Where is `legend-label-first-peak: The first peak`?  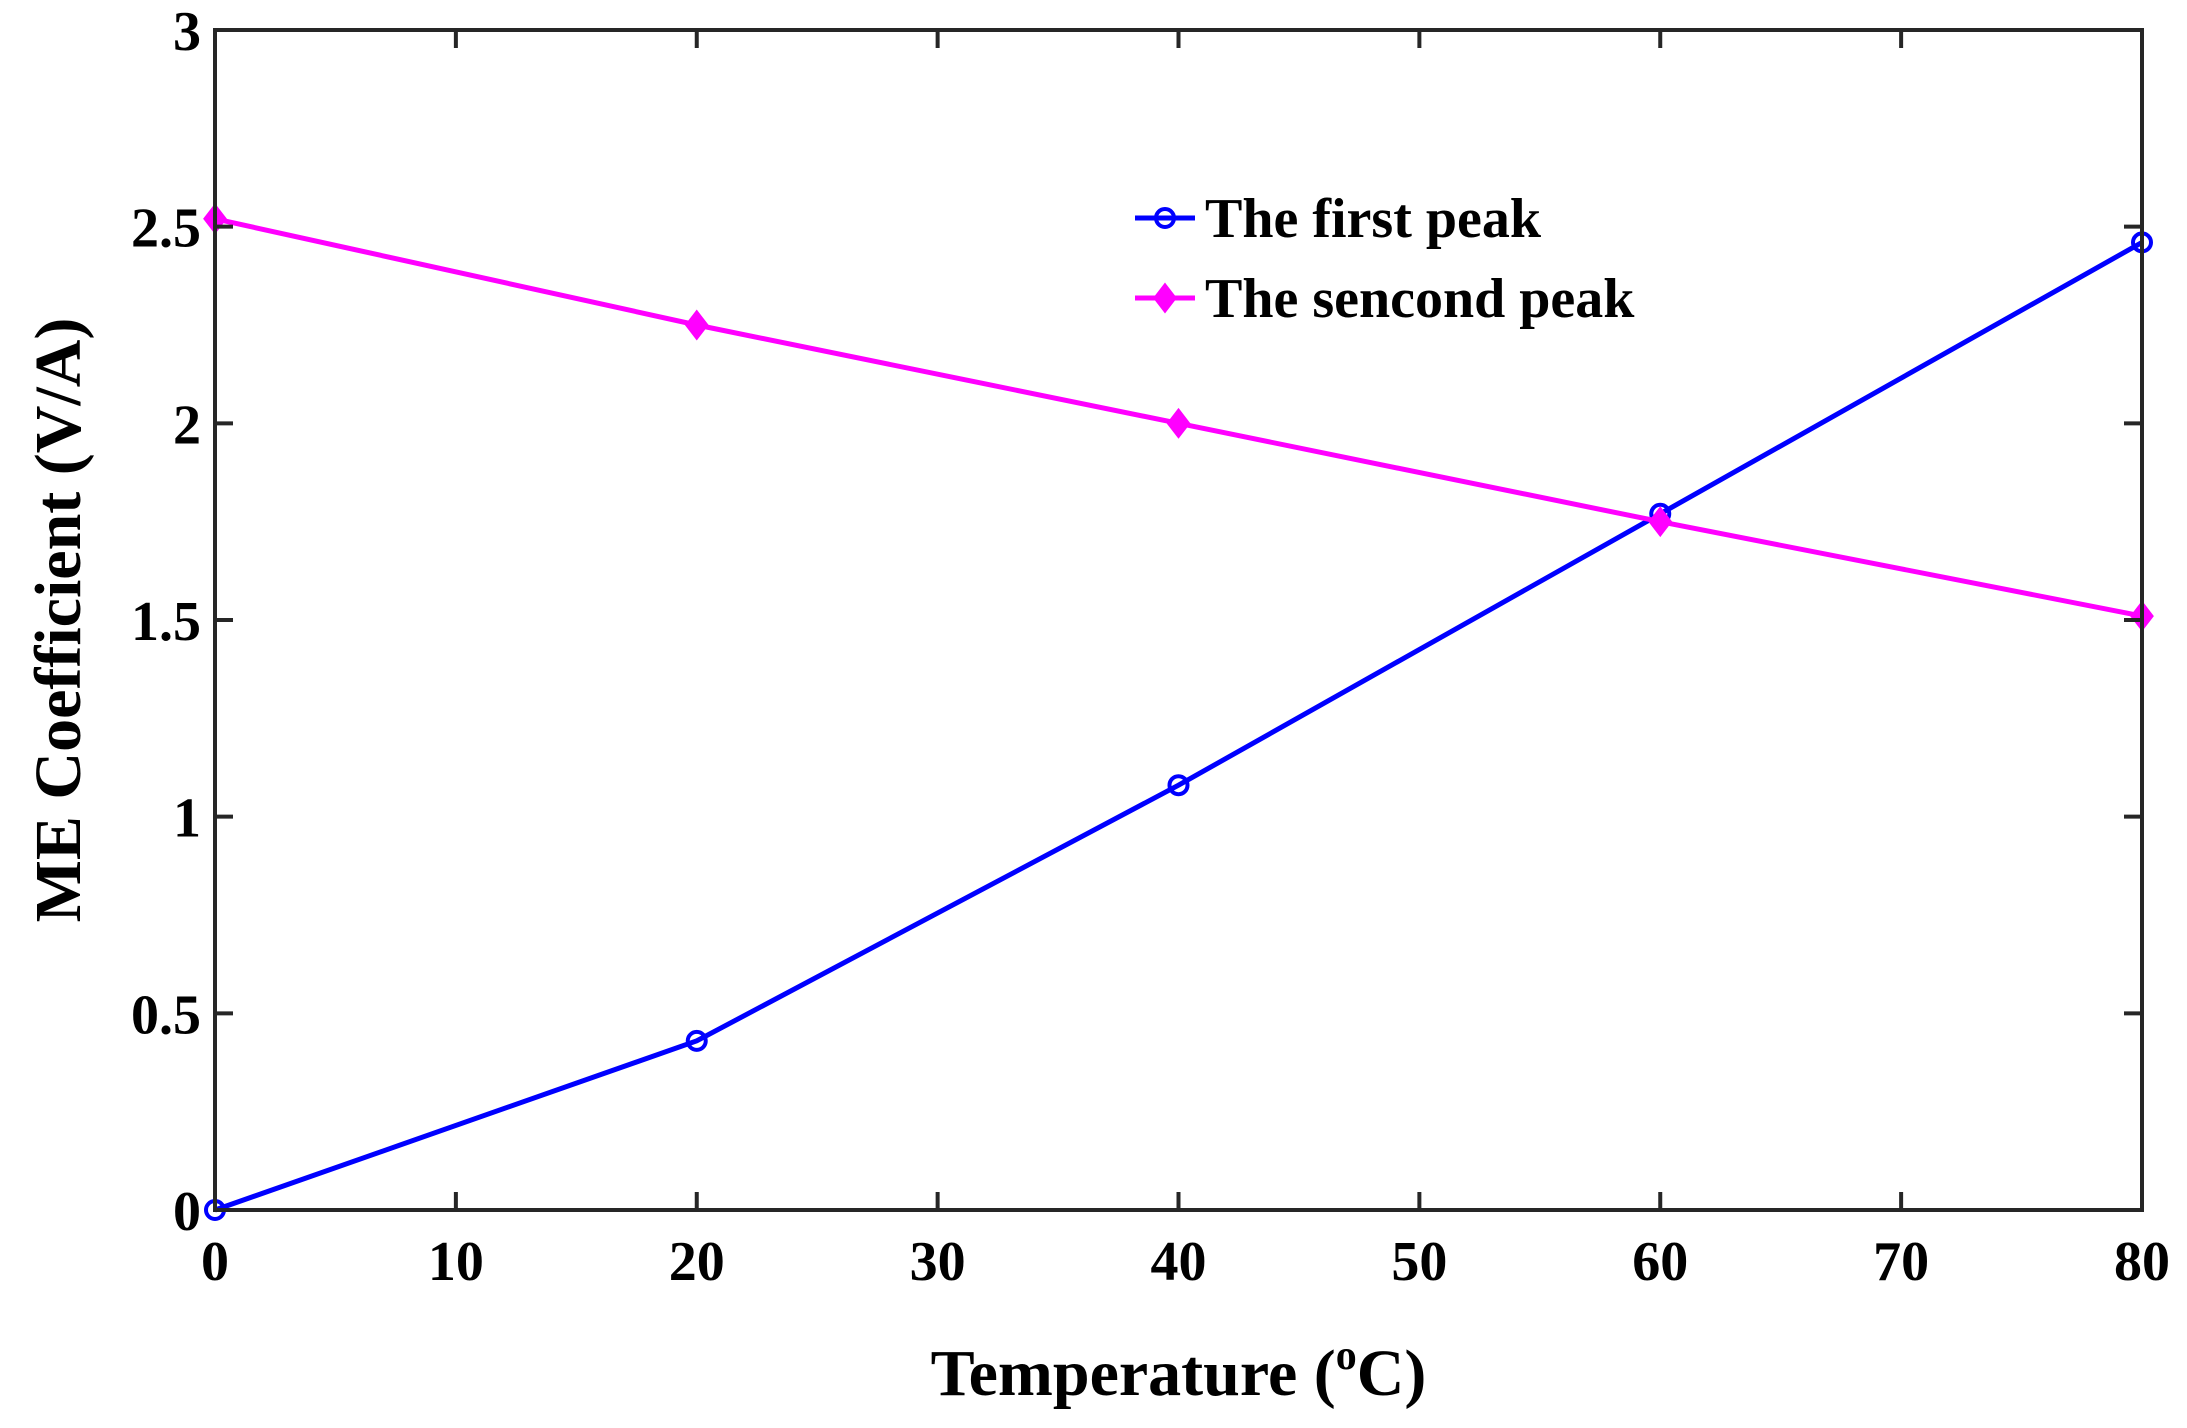
legend-label-first-peak: The first peak is located at coordinates (1373, 219).